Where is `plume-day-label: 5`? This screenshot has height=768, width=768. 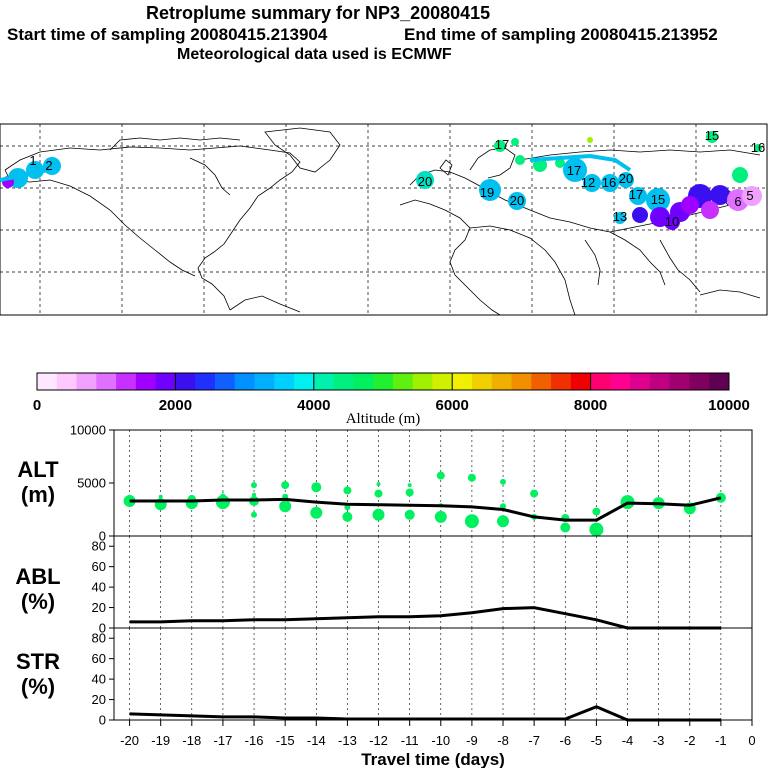 plume-day-label: 5 is located at coordinates (749, 195).